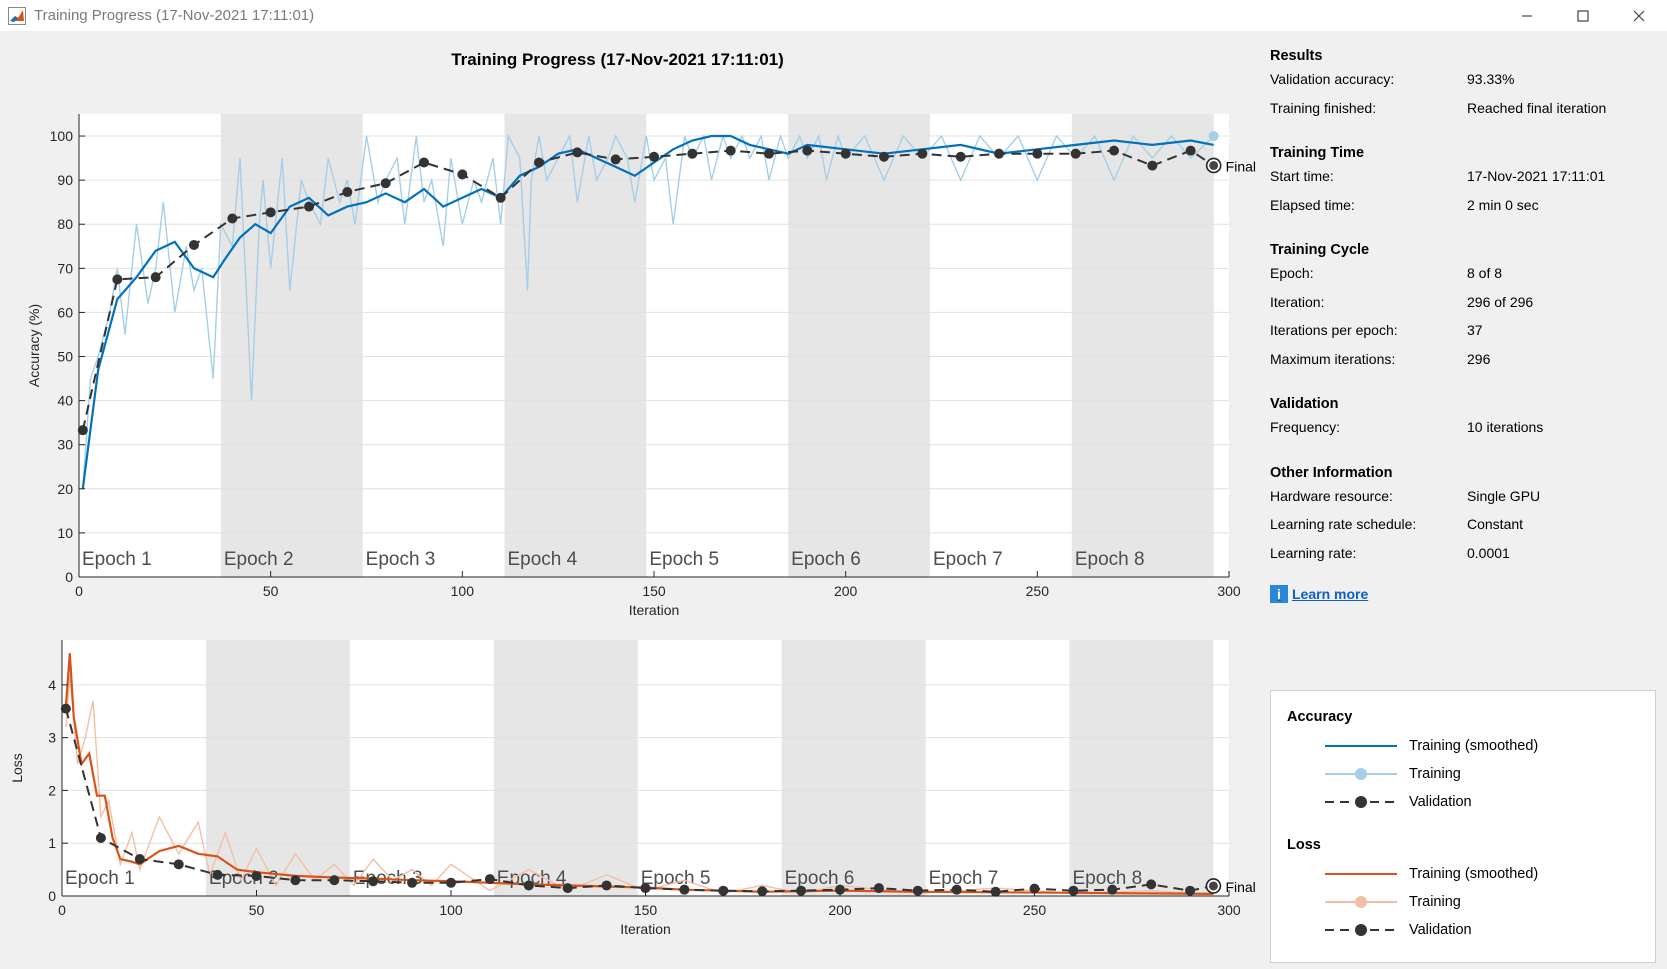 Image resolution: width=1667 pixels, height=969 pixels. Describe the element at coordinates (1297, 301) in the screenshot. I see `info-label: Iteration:` at that location.